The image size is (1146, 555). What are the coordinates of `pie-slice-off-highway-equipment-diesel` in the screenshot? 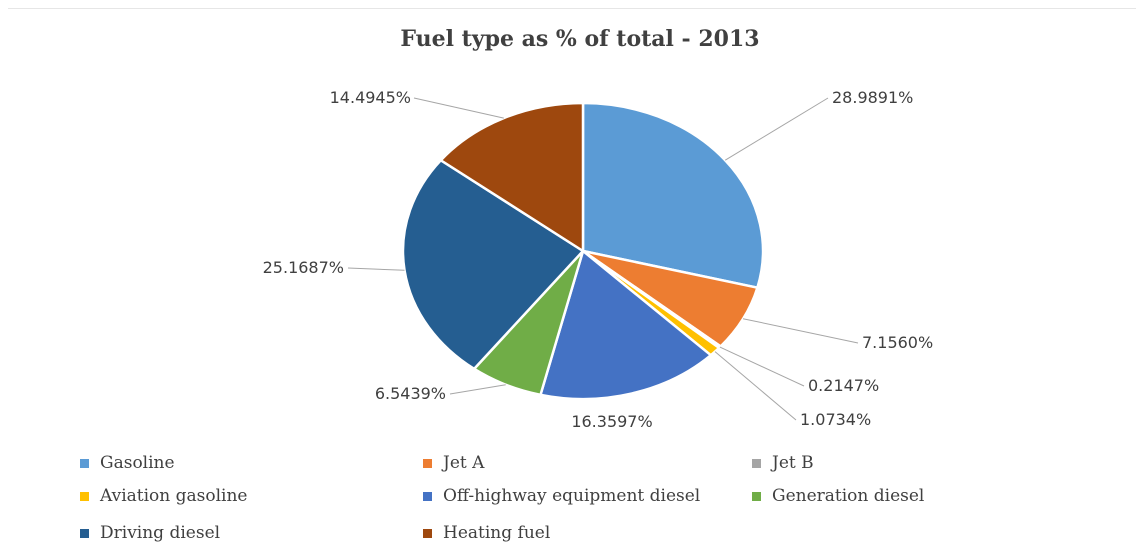 It's located at (625, 324).